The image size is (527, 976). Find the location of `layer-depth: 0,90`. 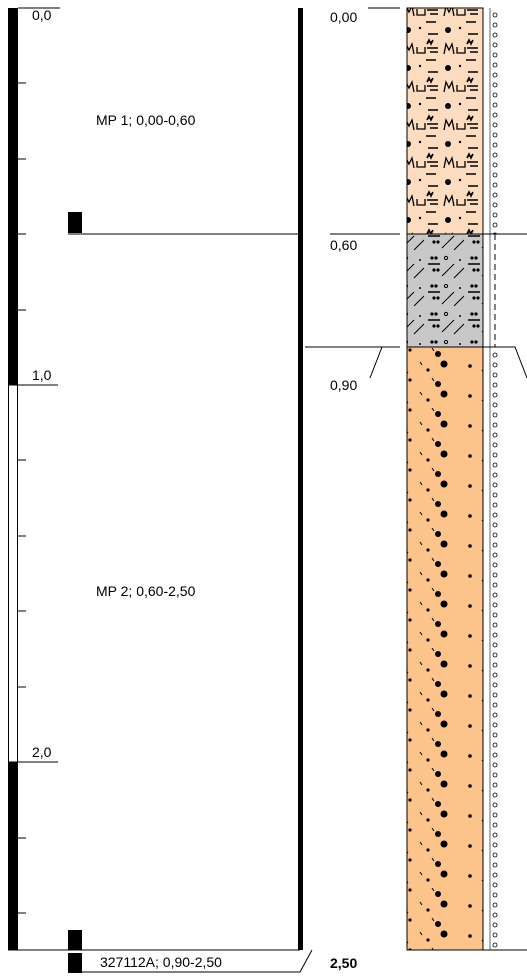

layer-depth: 0,90 is located at coordinates (343, 385).